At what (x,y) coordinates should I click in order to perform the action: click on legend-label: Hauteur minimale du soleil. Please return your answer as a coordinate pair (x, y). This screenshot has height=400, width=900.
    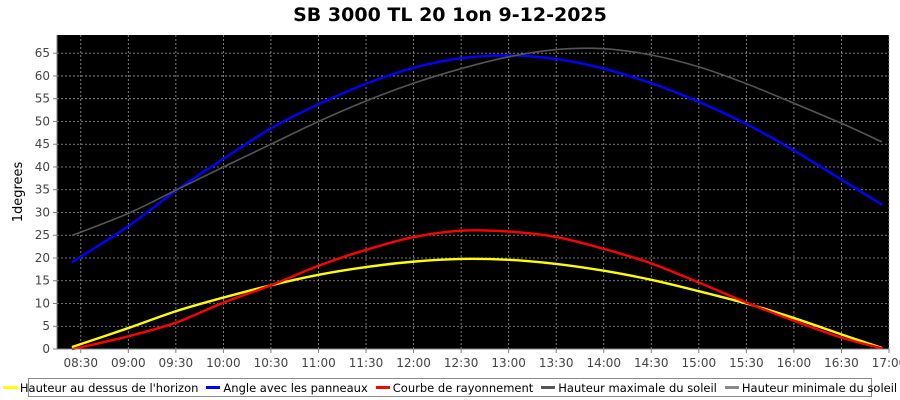
    Looking at the image, I should click on (819, 387).